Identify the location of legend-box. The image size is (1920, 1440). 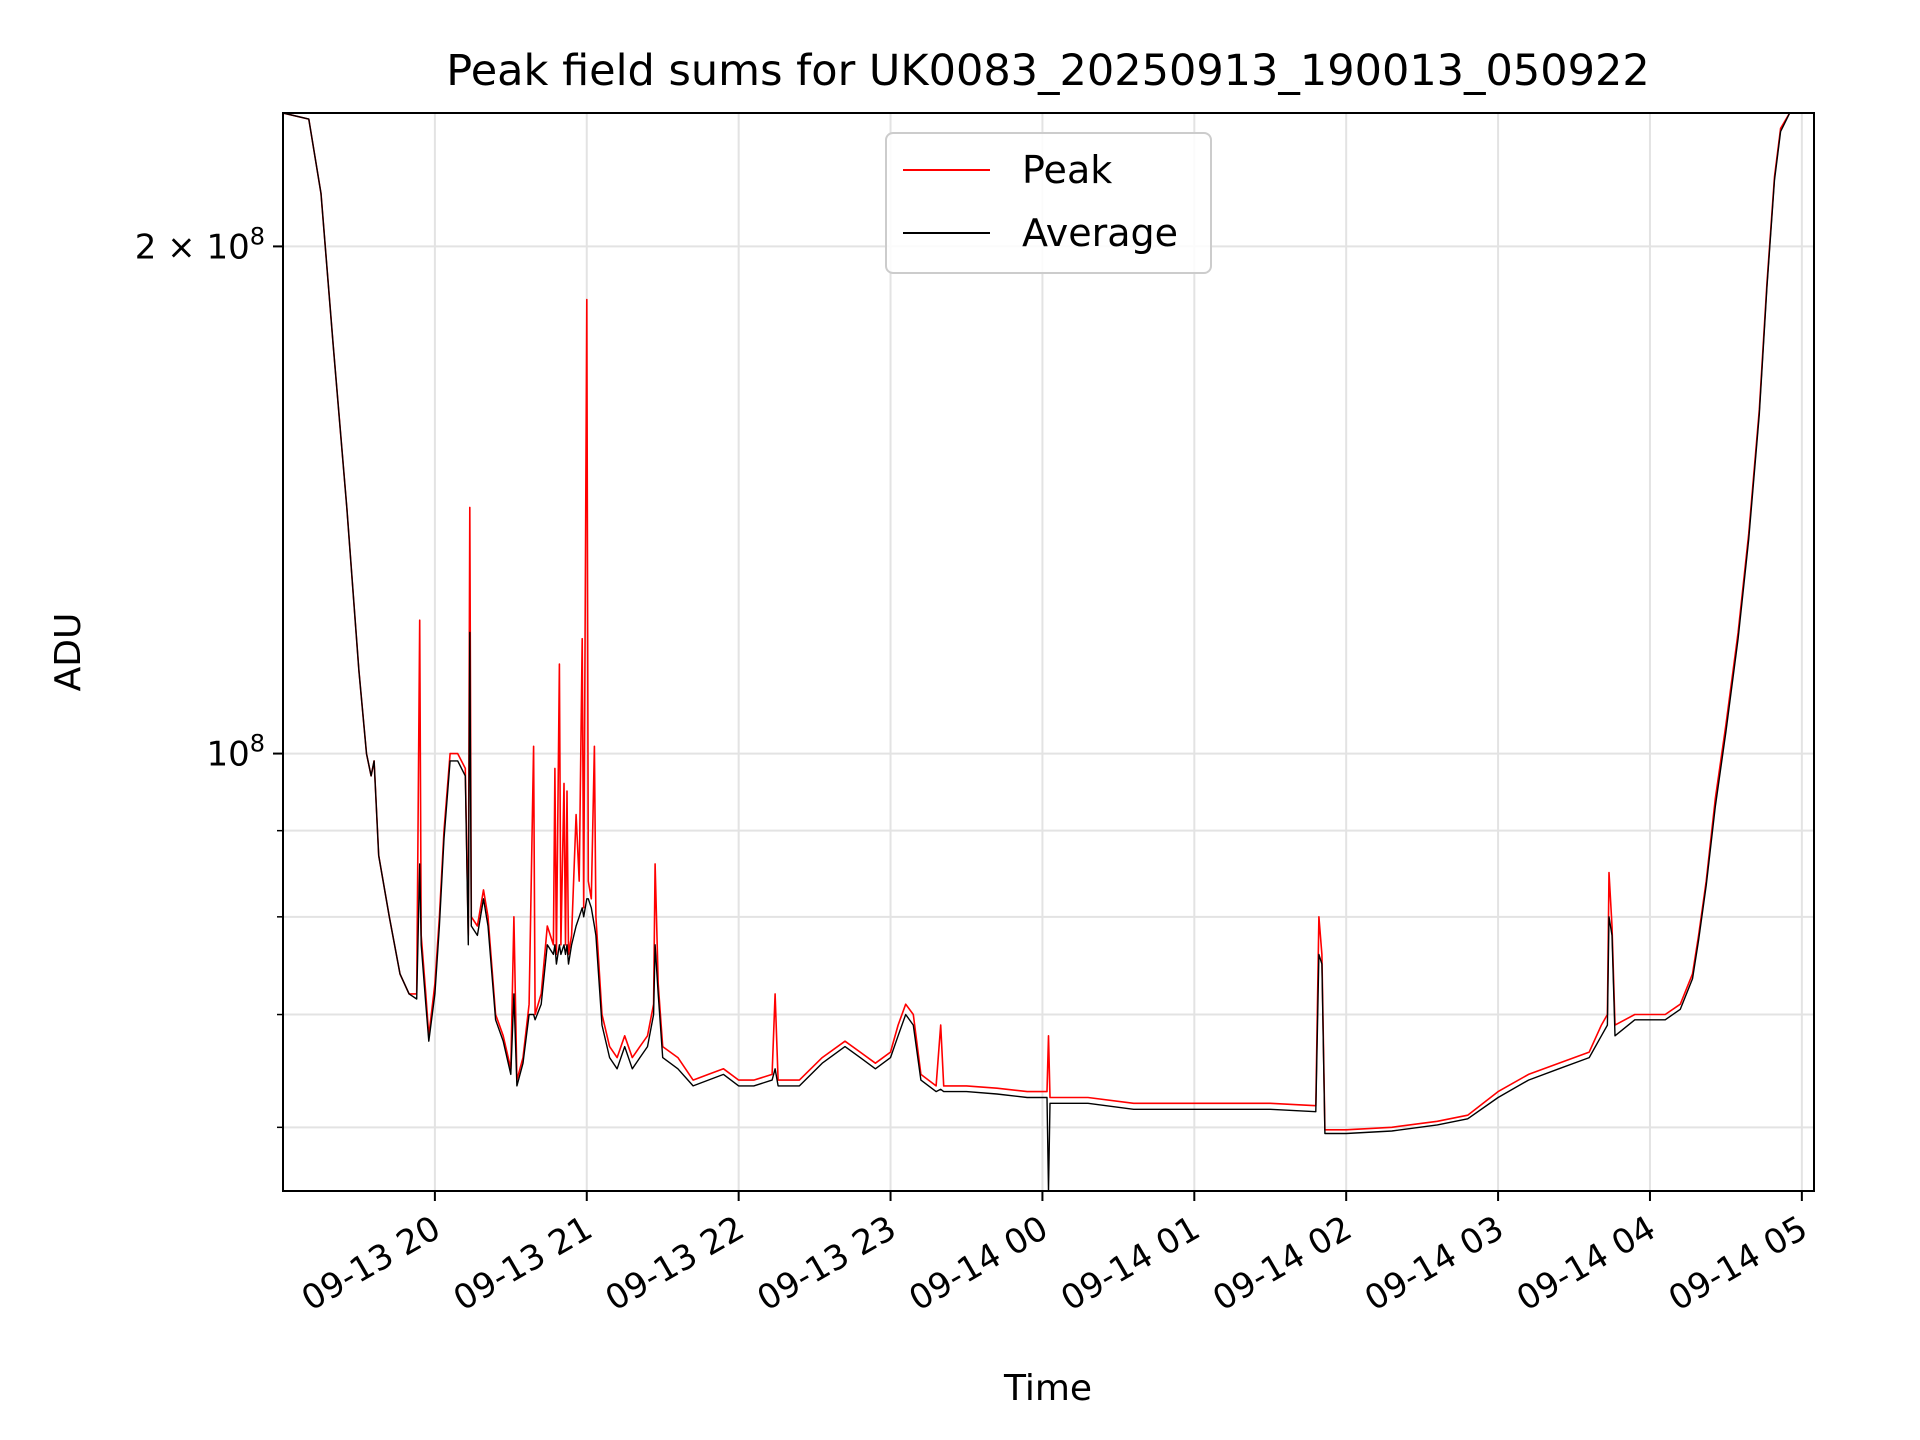
(1048, 203).